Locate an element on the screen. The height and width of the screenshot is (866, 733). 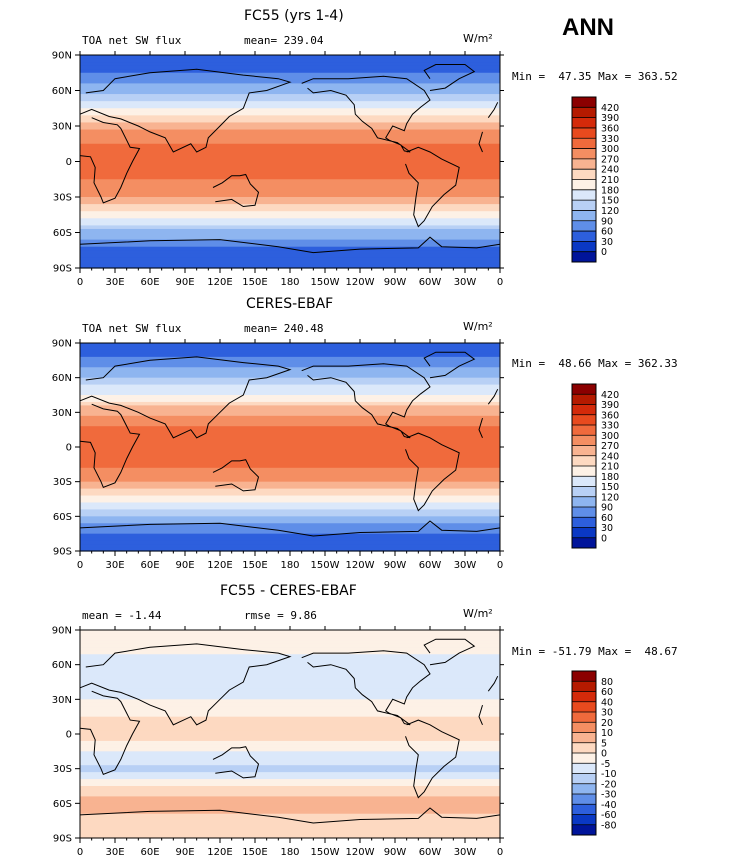
colorbar-label: 270 is located at coordinates (610, 446).